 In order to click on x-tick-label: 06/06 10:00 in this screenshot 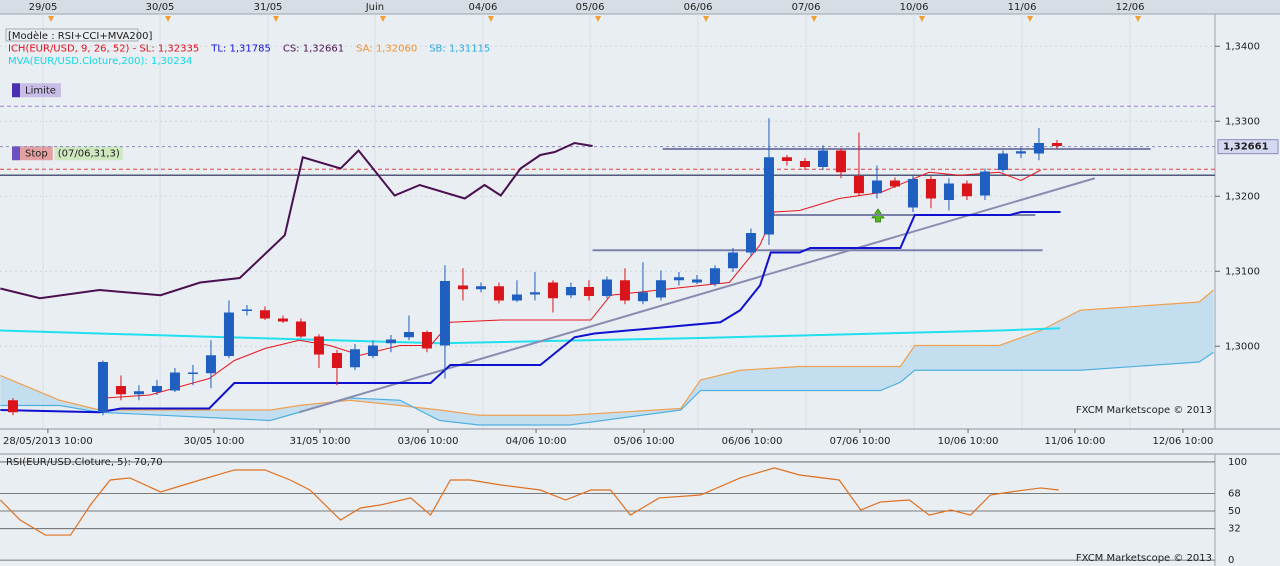, I will do `click(752, 441)`.